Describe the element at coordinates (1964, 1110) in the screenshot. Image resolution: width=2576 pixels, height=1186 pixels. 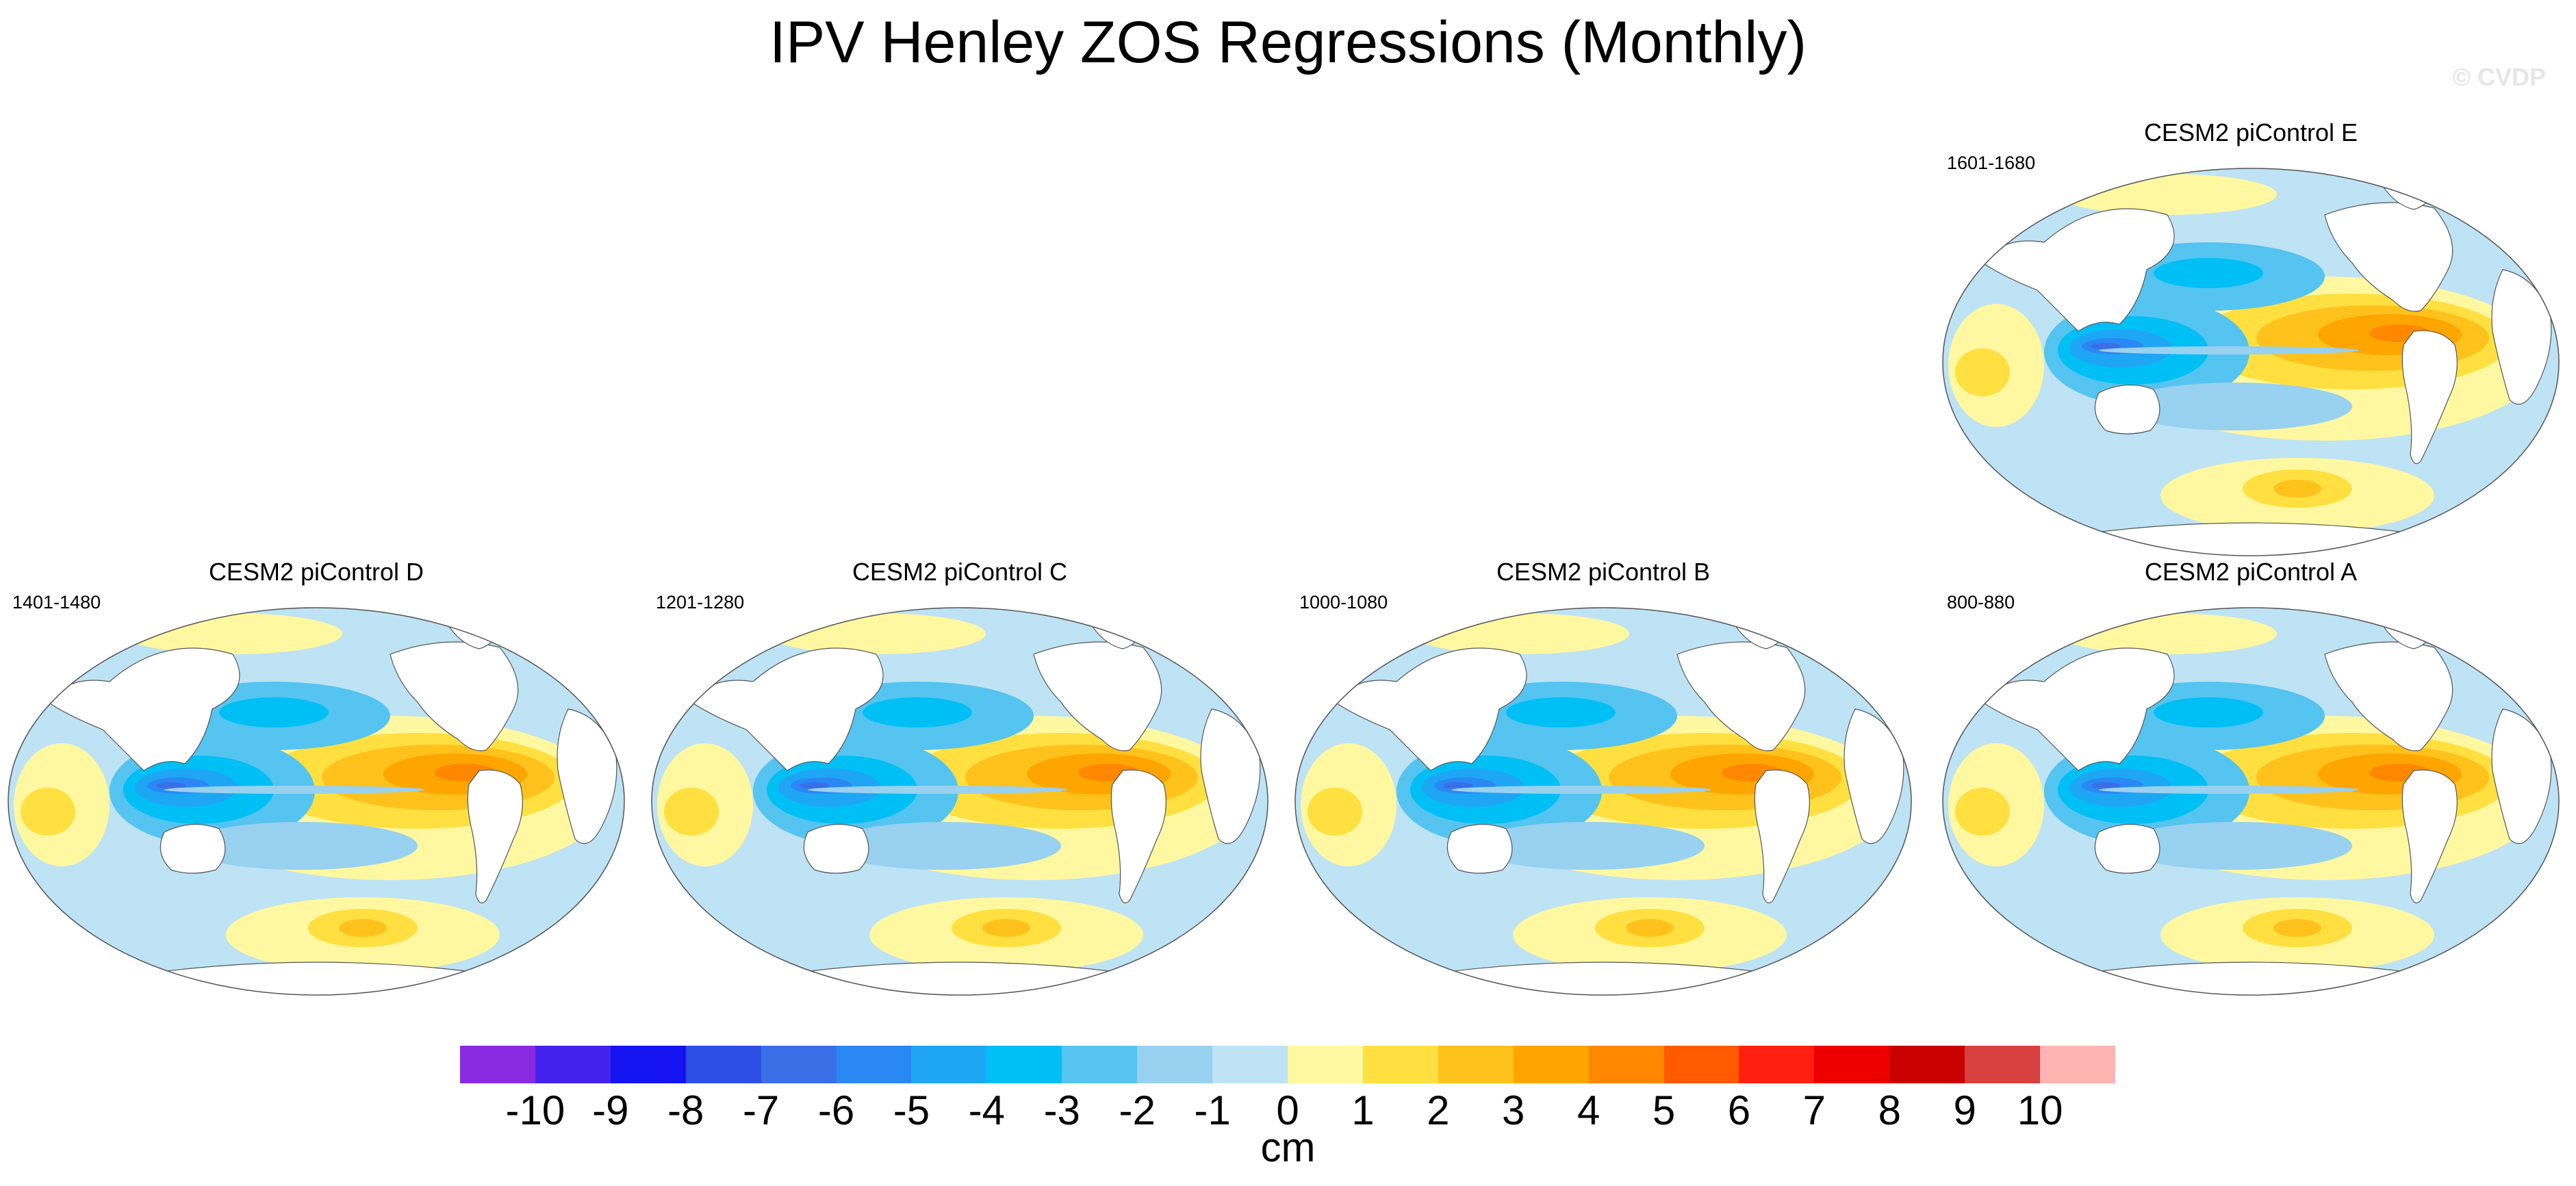
I see `colorbar-tick-label: 9` at that location.